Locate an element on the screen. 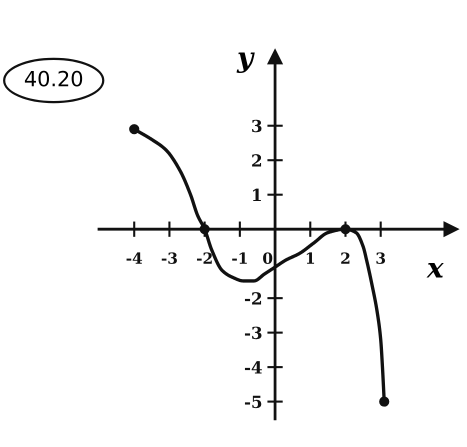  y-tick-label: 2 is located at coordinates (257, 160).